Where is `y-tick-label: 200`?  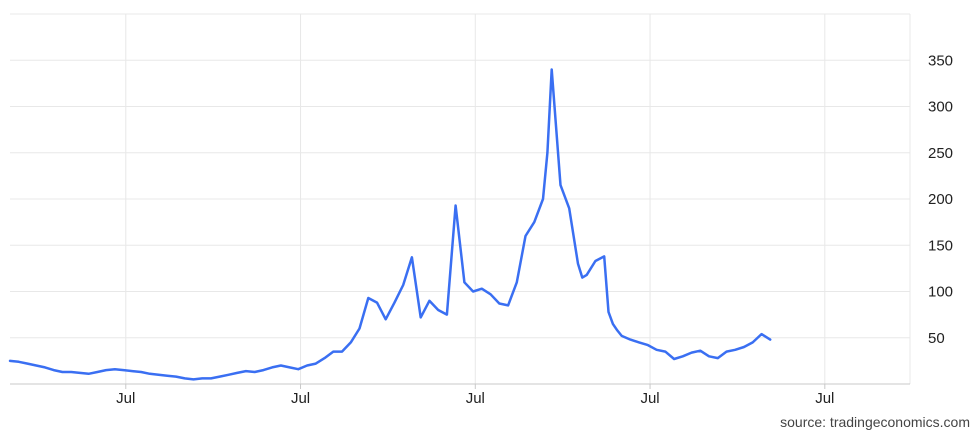 y-tick-label: 200 is located at coordinates (940, 199).